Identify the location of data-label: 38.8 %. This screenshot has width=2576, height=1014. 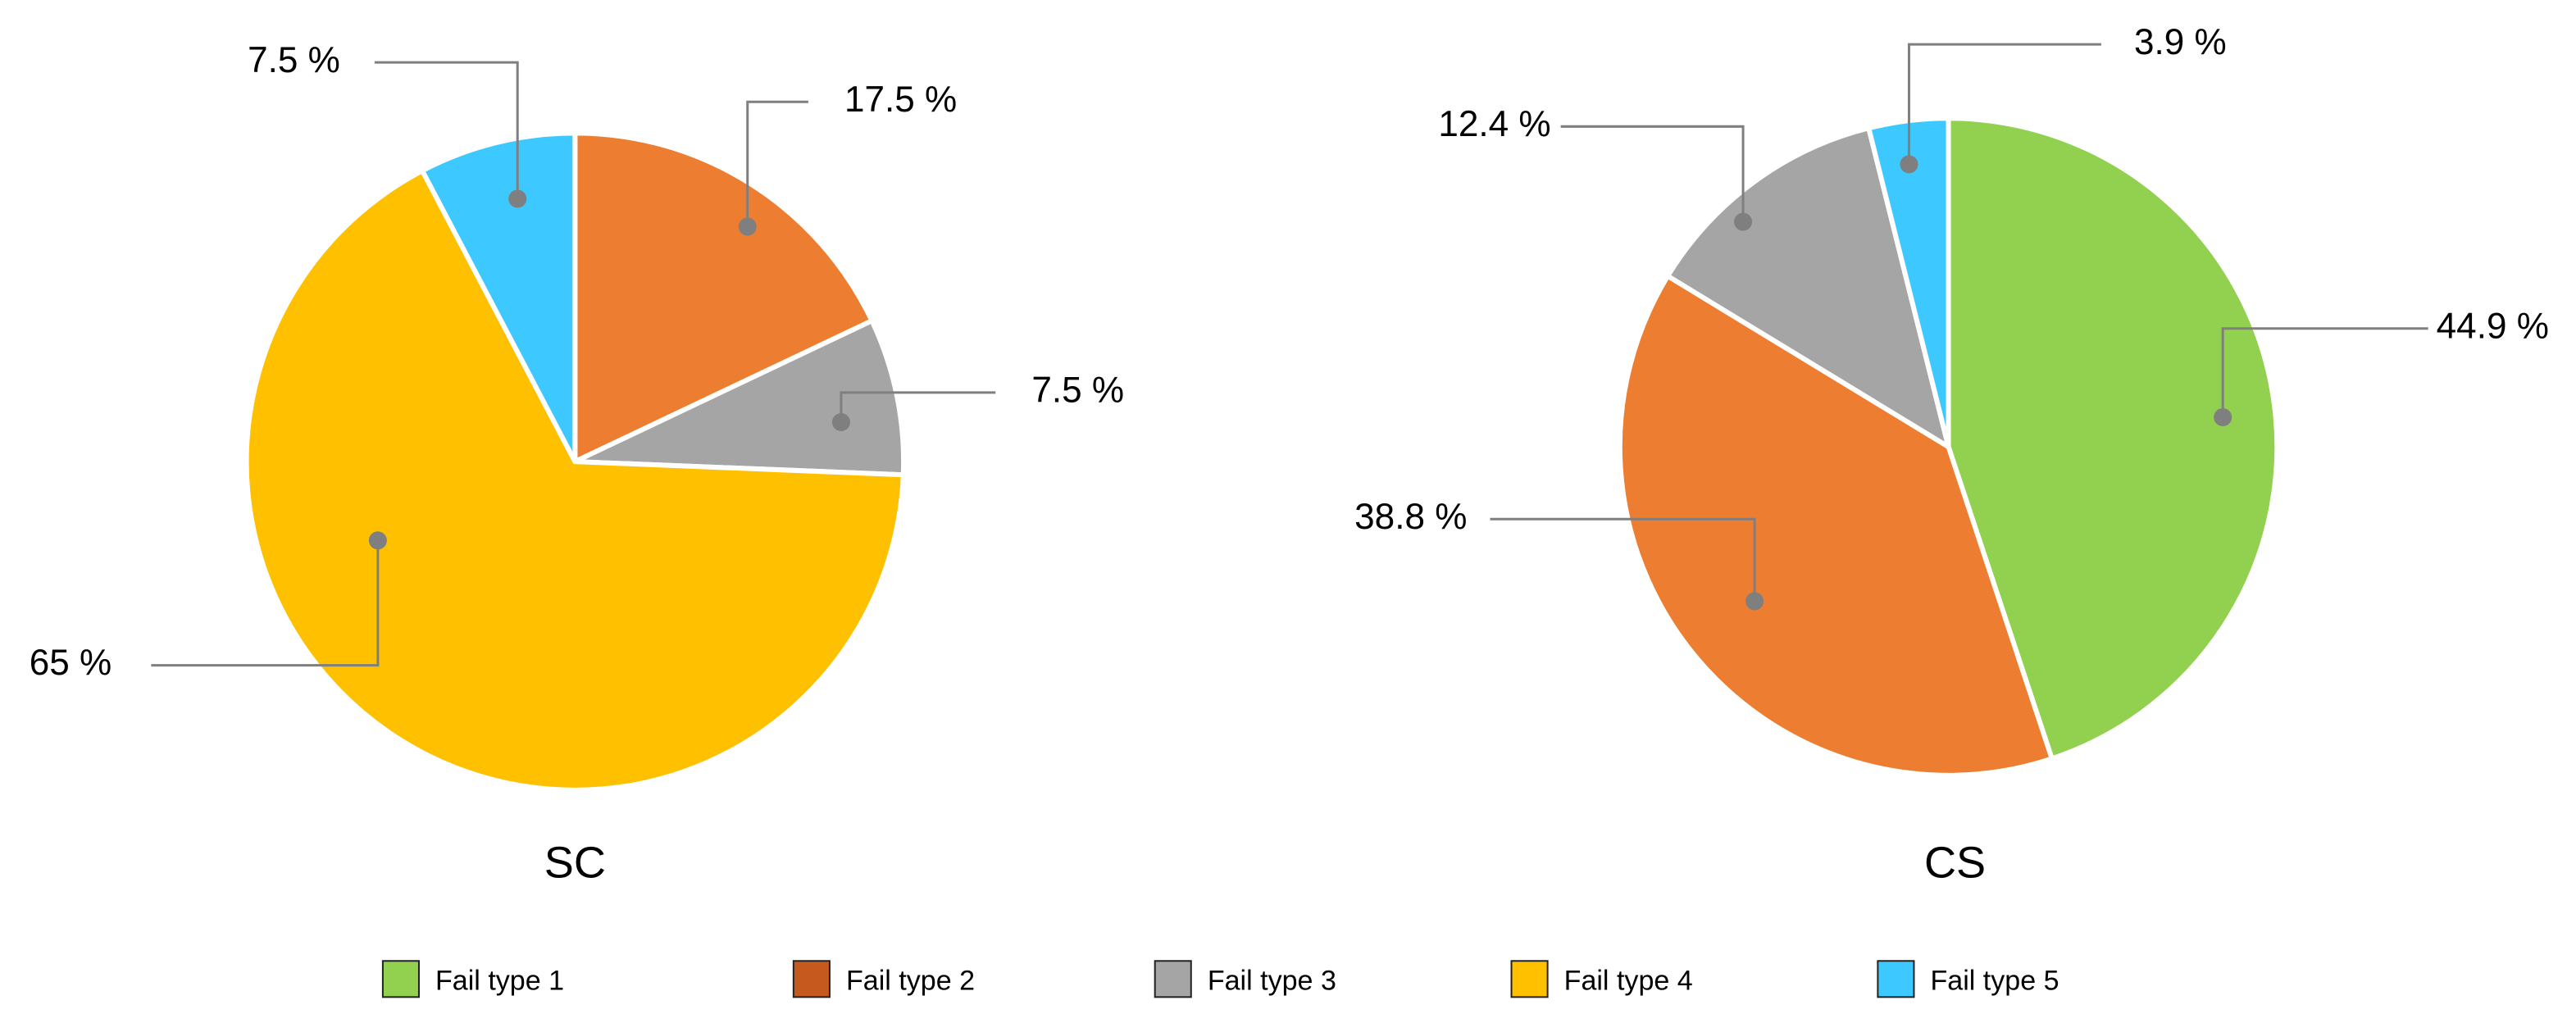
(1410, 517).